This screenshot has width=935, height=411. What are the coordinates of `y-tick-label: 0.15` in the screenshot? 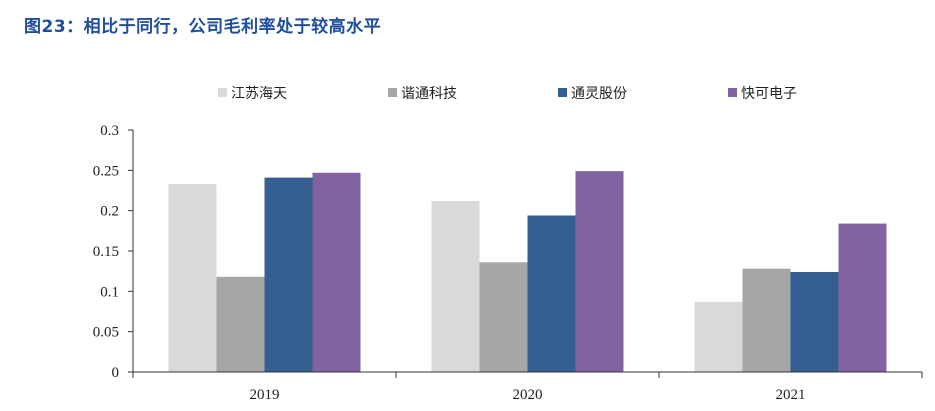 It's located at (106, 252).